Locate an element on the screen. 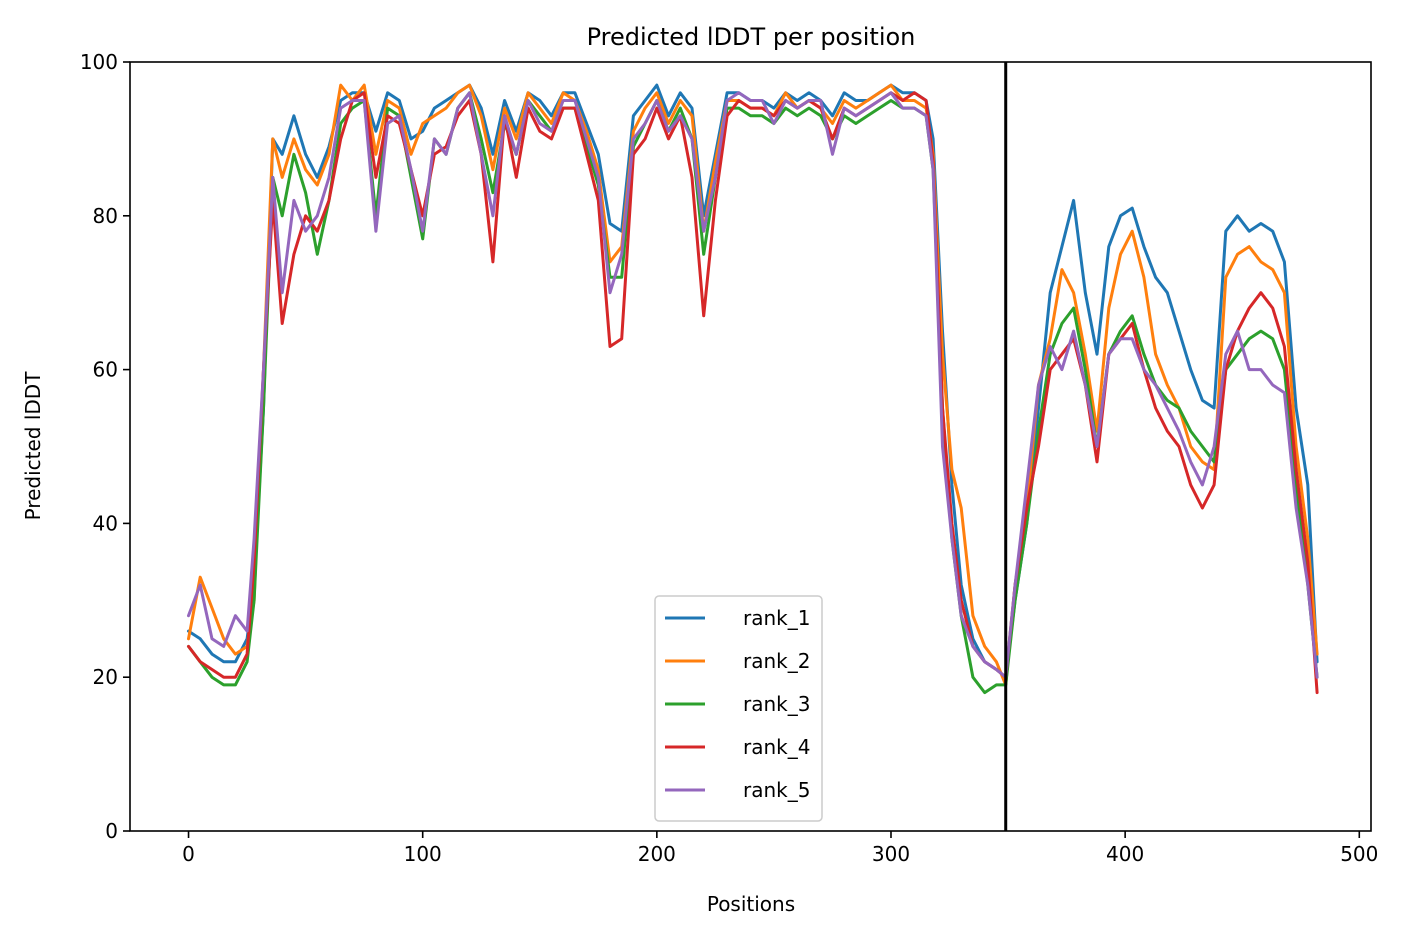 This screenshot has height=939, width=1406. y-tick-label: 100 is located at coordinates (99, 62).